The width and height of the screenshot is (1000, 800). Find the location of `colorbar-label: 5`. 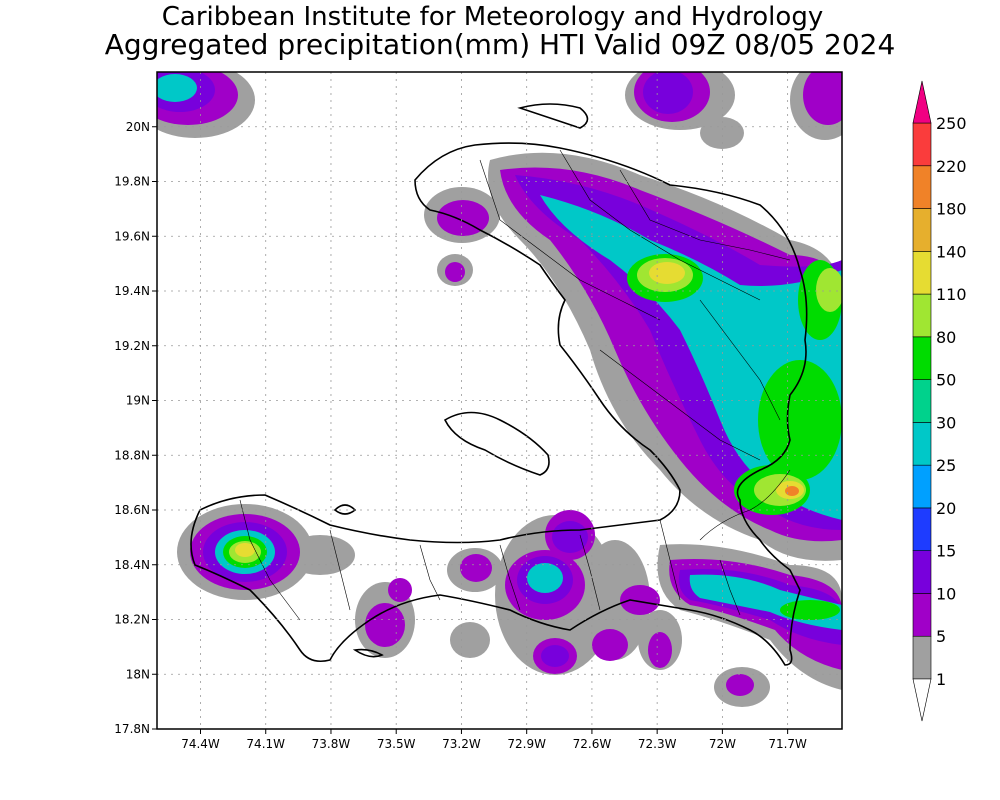

colorbar-label: 5 is located at coordinates (941, 636).